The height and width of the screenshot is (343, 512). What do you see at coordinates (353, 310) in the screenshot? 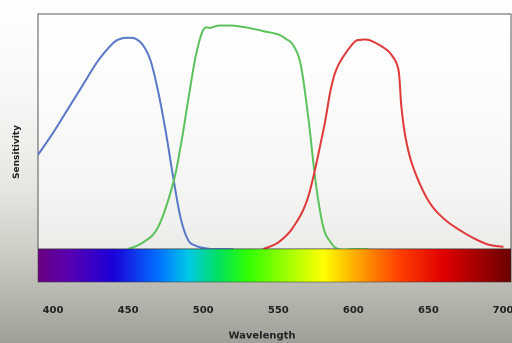
I see `x-tick-label: 600` at bounding box center [353, 310].